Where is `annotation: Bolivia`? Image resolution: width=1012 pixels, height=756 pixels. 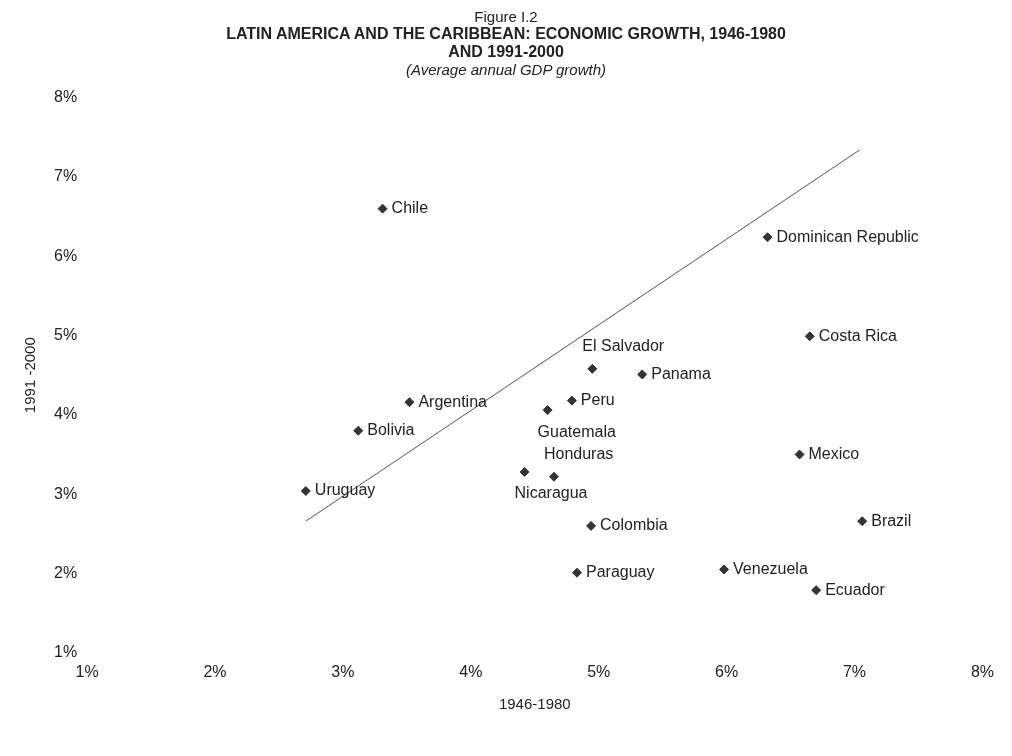 annotation: Bolivia is located at coordinates (391, 430).